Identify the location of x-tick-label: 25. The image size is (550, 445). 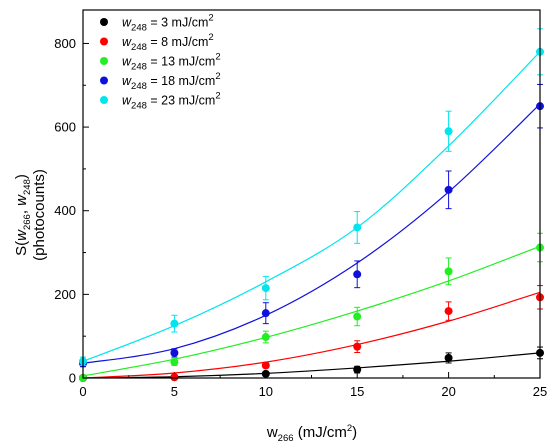
(540, 391).